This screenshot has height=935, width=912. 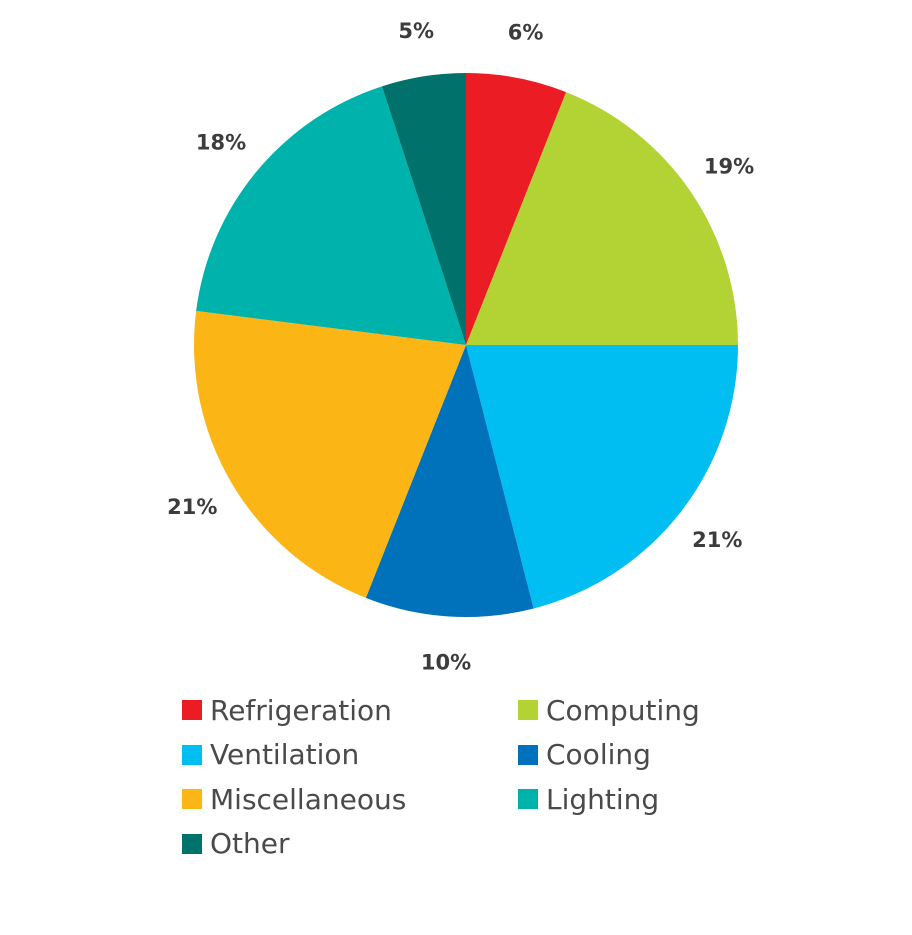 What do you see at coordinates (301, 710) in the screenshot?
I see `legend-label: Refrigeration` at bounding box center [301, 710].